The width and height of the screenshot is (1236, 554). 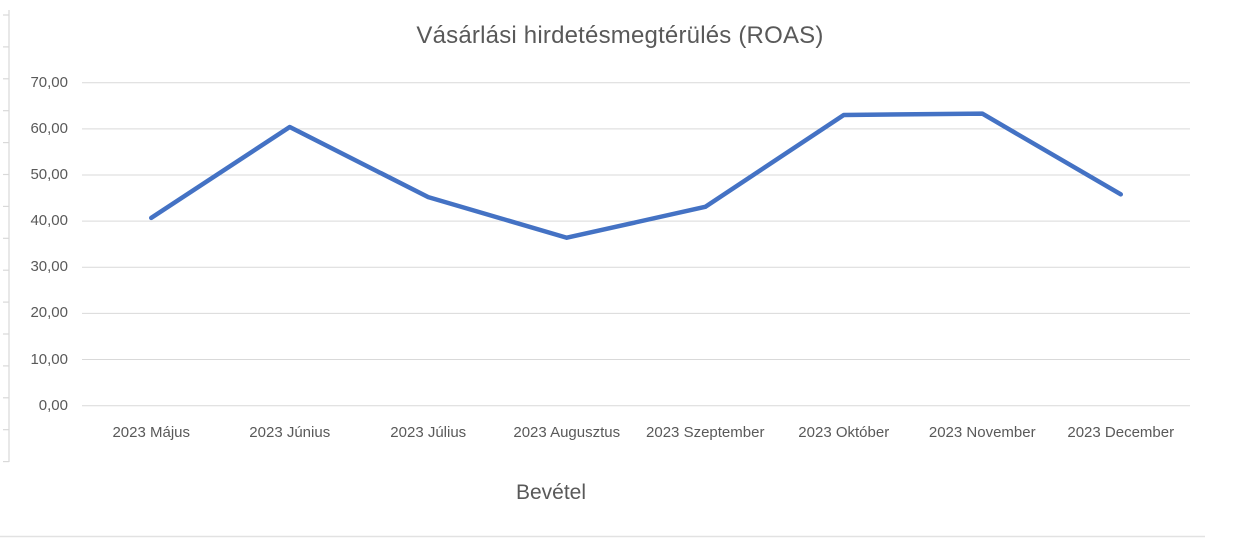 I want to click on series-label: Bevétel, so click(x=551, y=492).